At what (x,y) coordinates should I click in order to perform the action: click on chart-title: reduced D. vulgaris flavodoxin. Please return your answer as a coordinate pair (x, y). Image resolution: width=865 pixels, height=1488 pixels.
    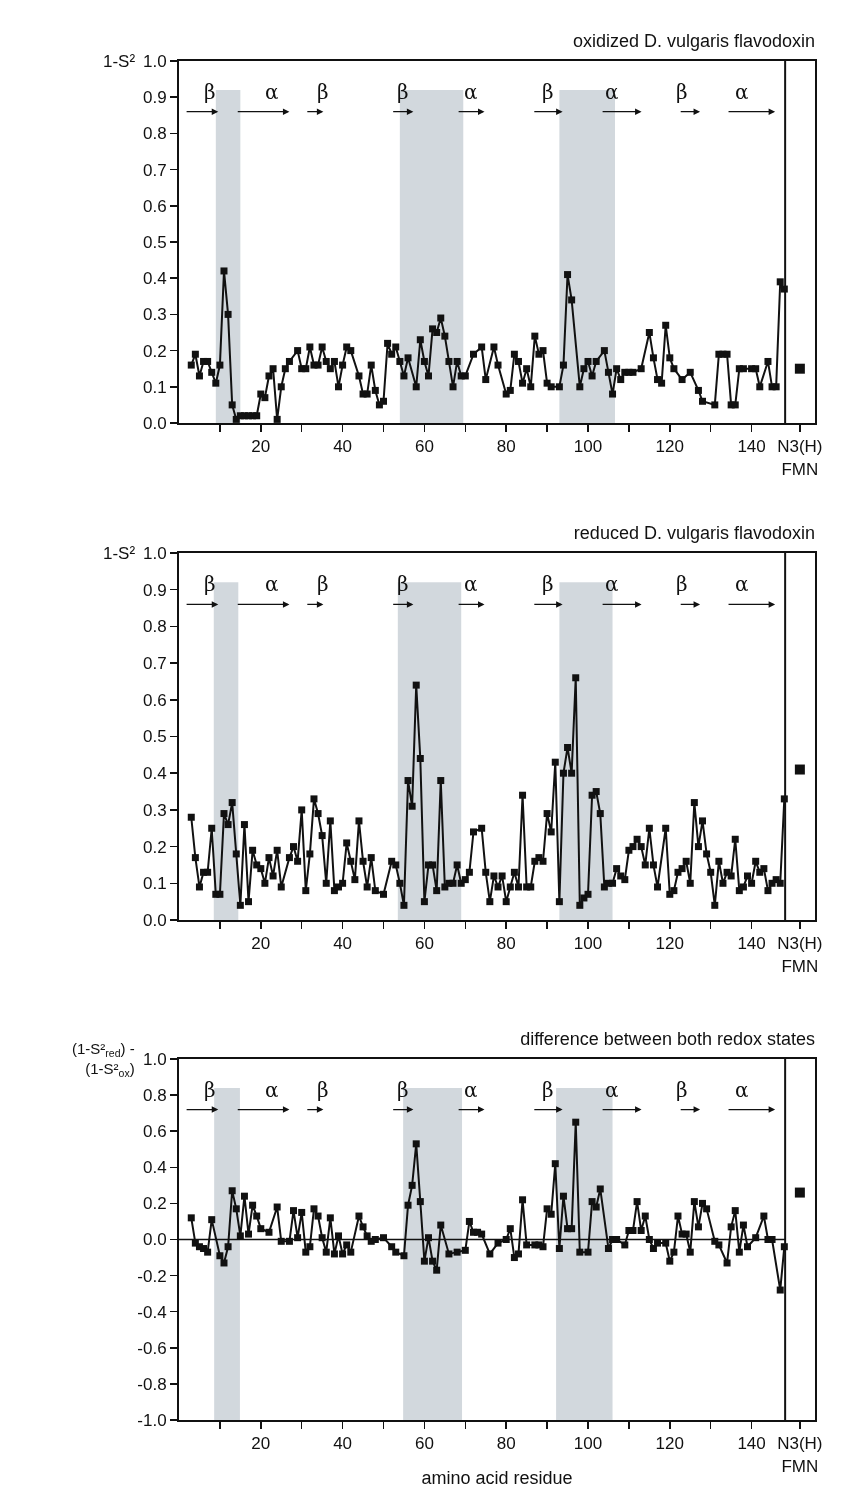
    Looking at the image, I should click on (694, 533).